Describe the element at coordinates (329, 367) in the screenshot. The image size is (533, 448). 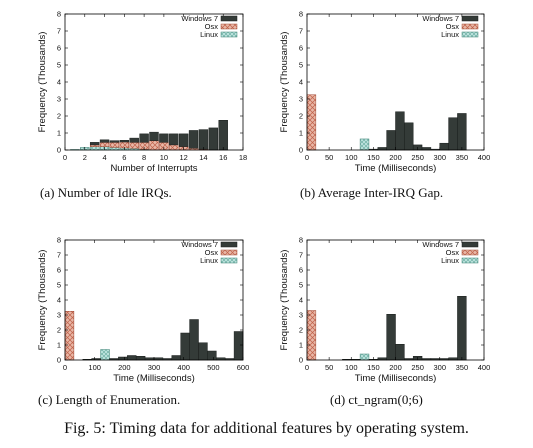
I see `xtick-label-3-1: 50` at that location.